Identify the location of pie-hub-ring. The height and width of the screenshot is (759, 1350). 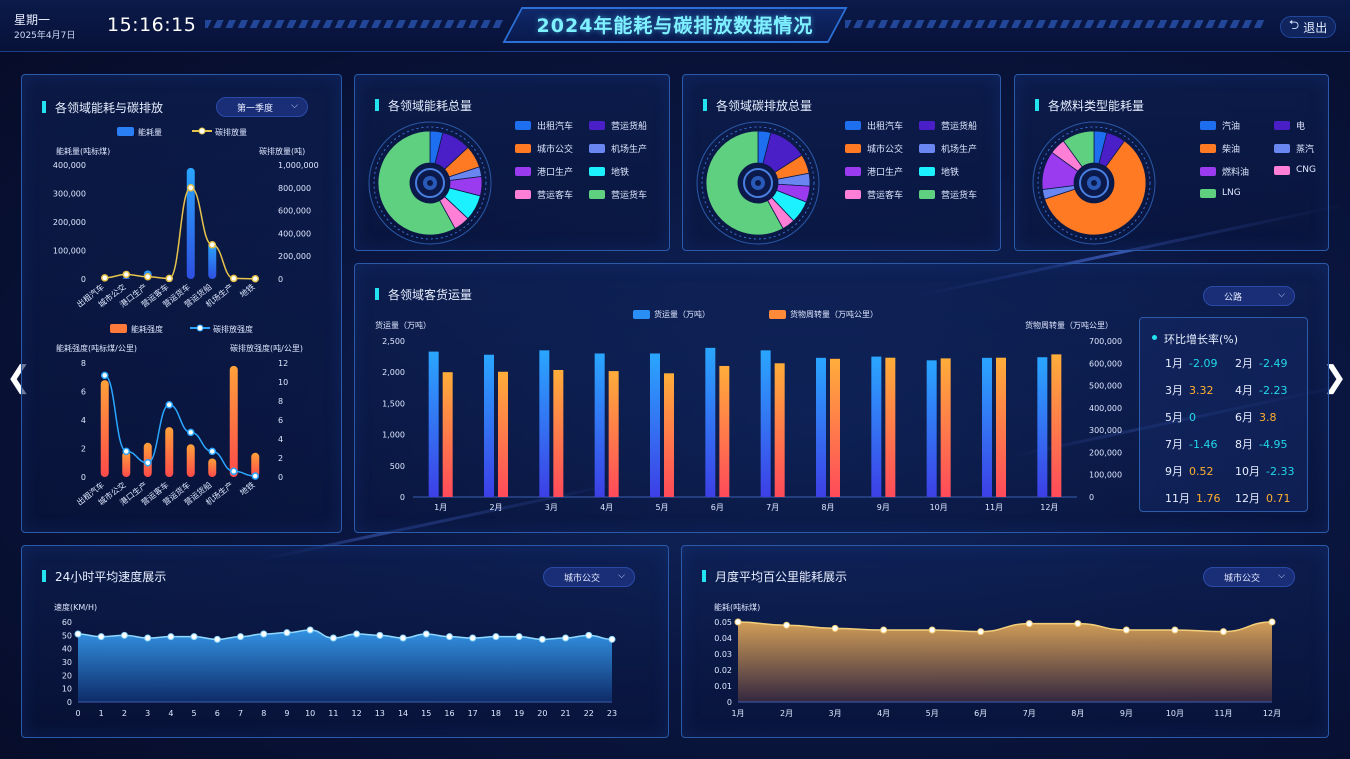
(1094, 183).